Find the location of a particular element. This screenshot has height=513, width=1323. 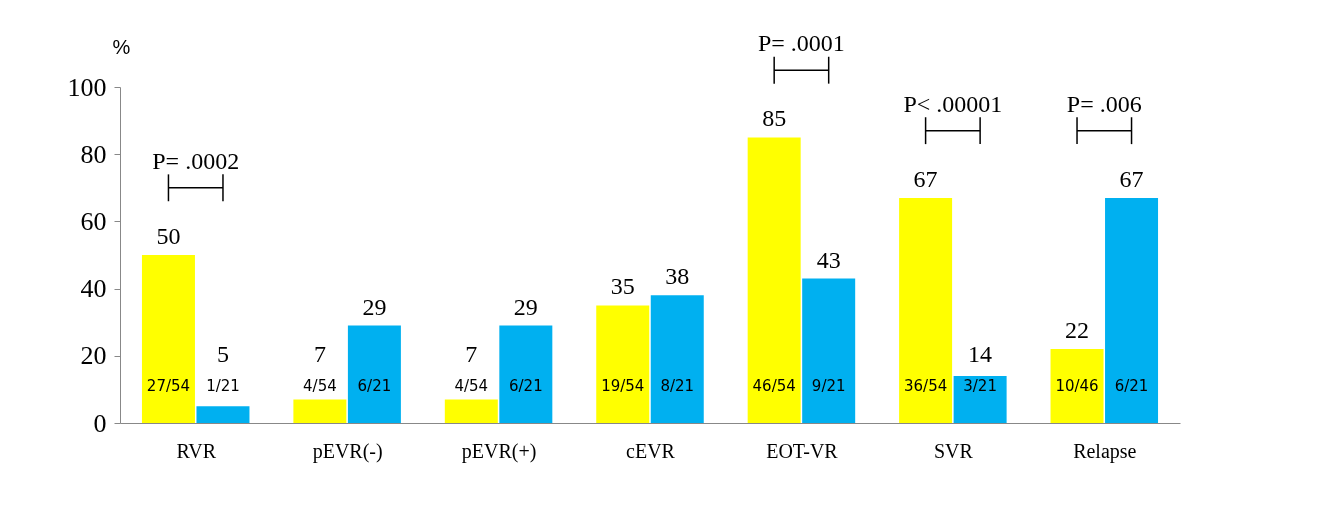

x-tick-label: SVR is located at coordinates (953, 450).